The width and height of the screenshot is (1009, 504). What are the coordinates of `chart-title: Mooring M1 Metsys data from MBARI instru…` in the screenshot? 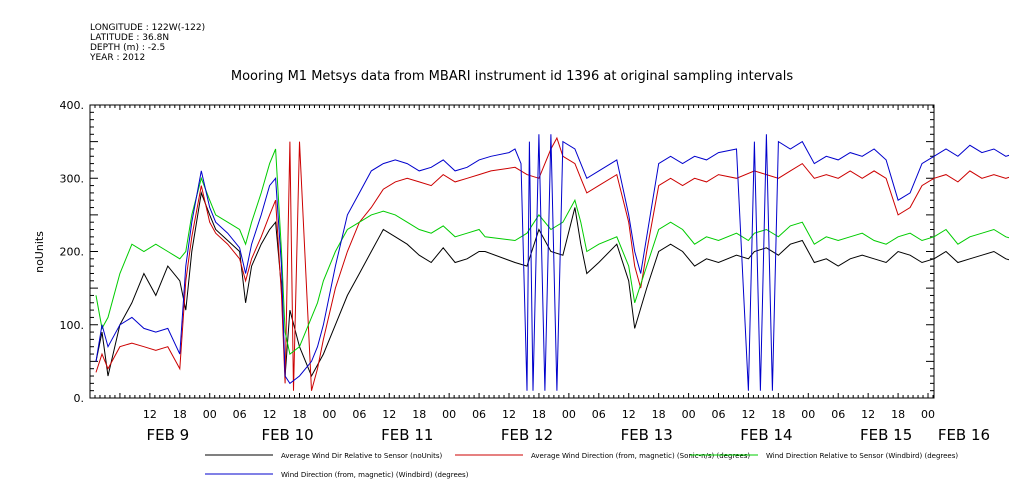 It's located at (512, 76).